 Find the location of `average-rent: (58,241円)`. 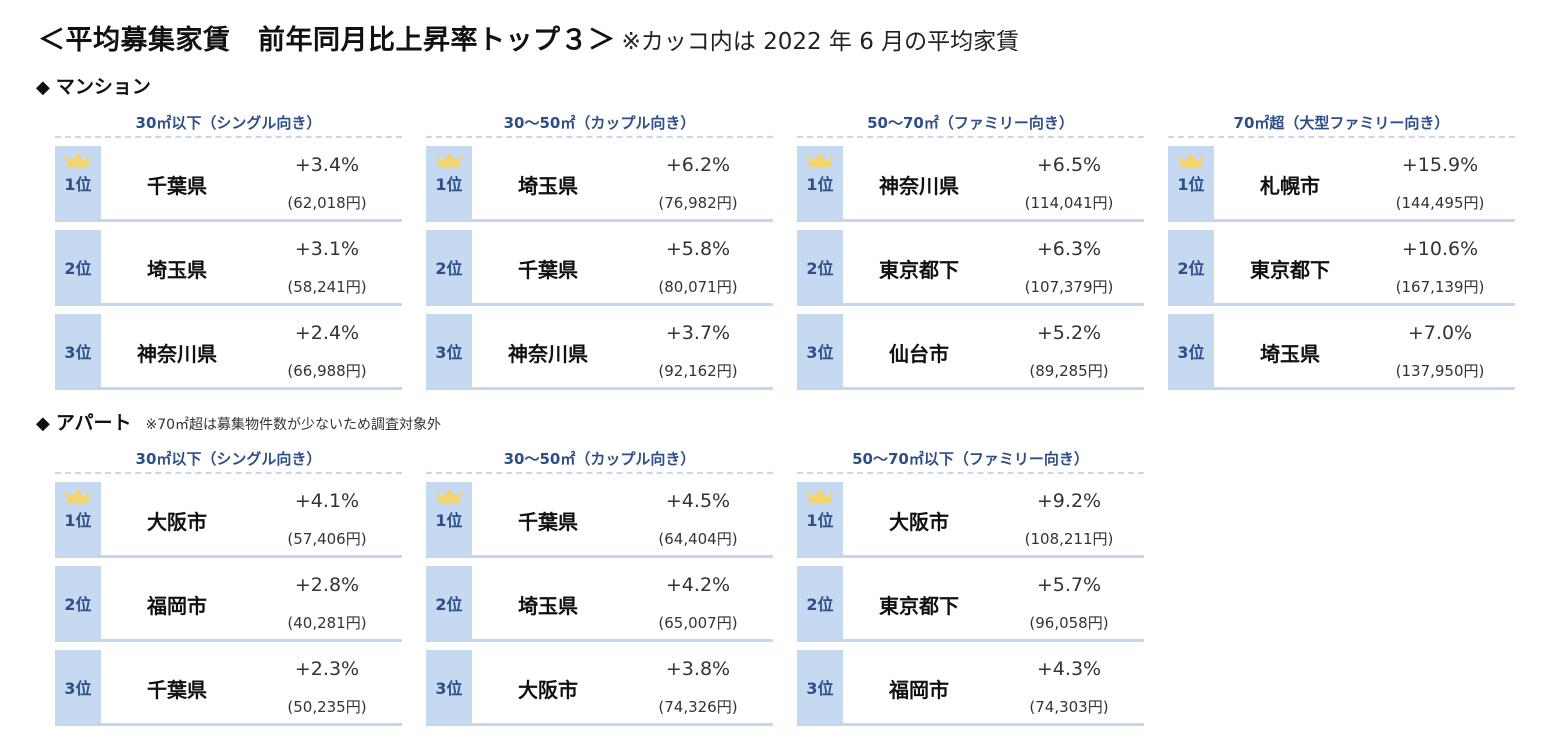

average-rent: (58,241円) is located at coordinates (327, 287).